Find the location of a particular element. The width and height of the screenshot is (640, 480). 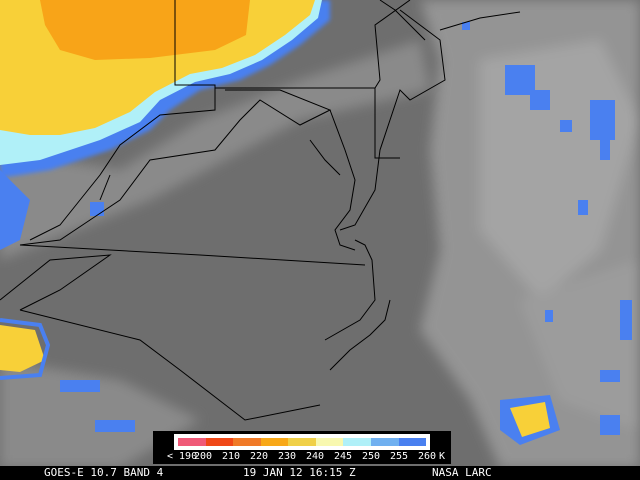

legend-tick: 255 is located at coordinates (399, 456).